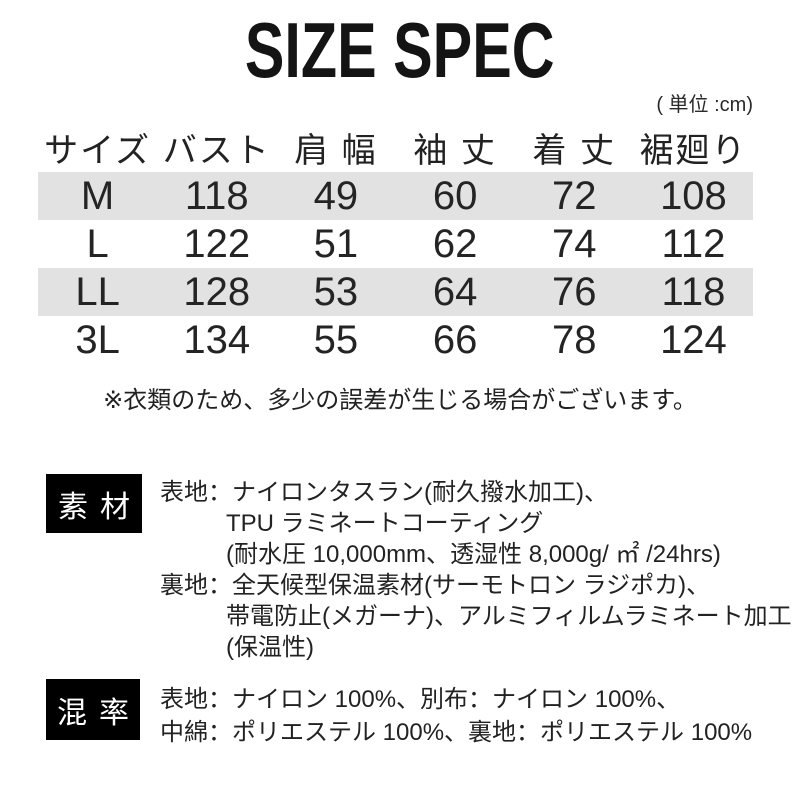  I want to click on table-row: L 122 51 62 74 112, so click(395, 244).